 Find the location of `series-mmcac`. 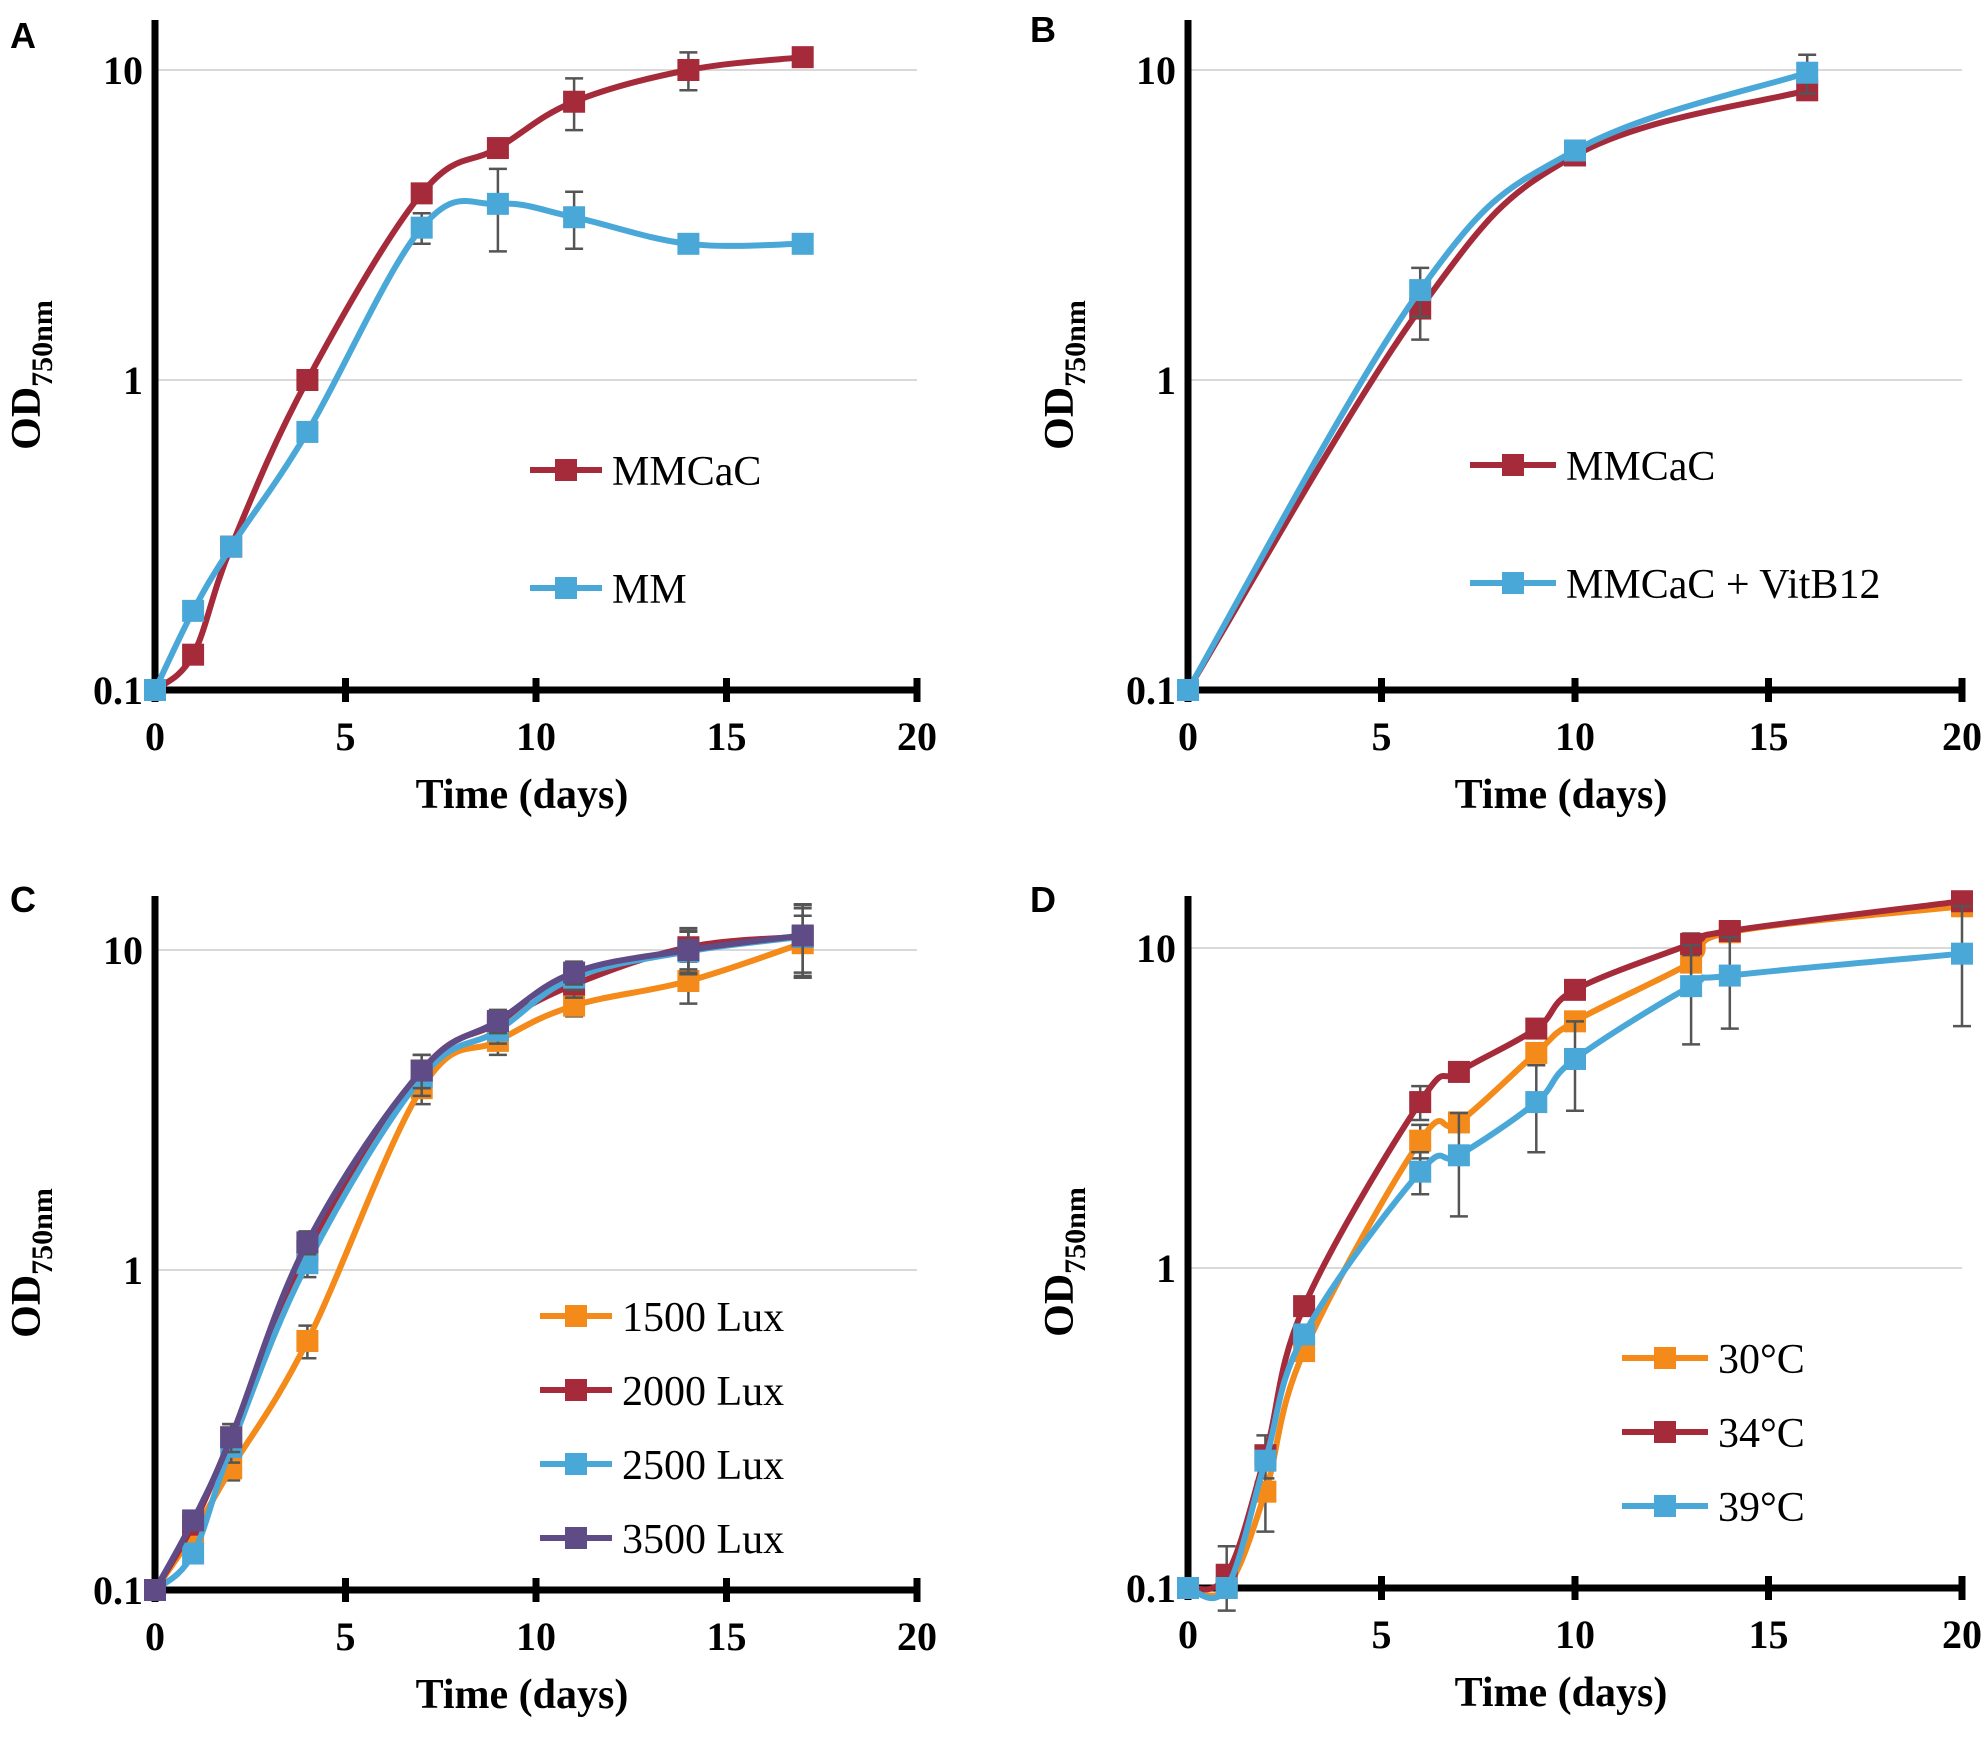

series-mmcac is located at coordinates (479, 373).